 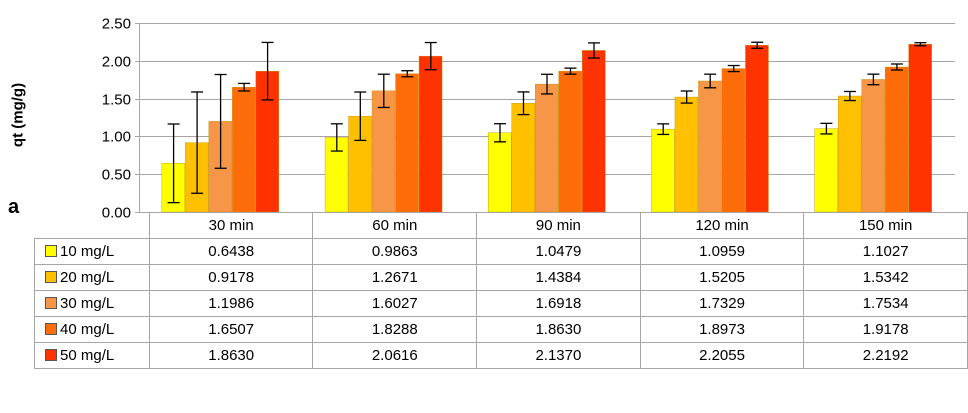 What do you see at coordinates (395, 355) in the screenshot?
I see `data-label: 2.0616` at bounding box center [395, 355].